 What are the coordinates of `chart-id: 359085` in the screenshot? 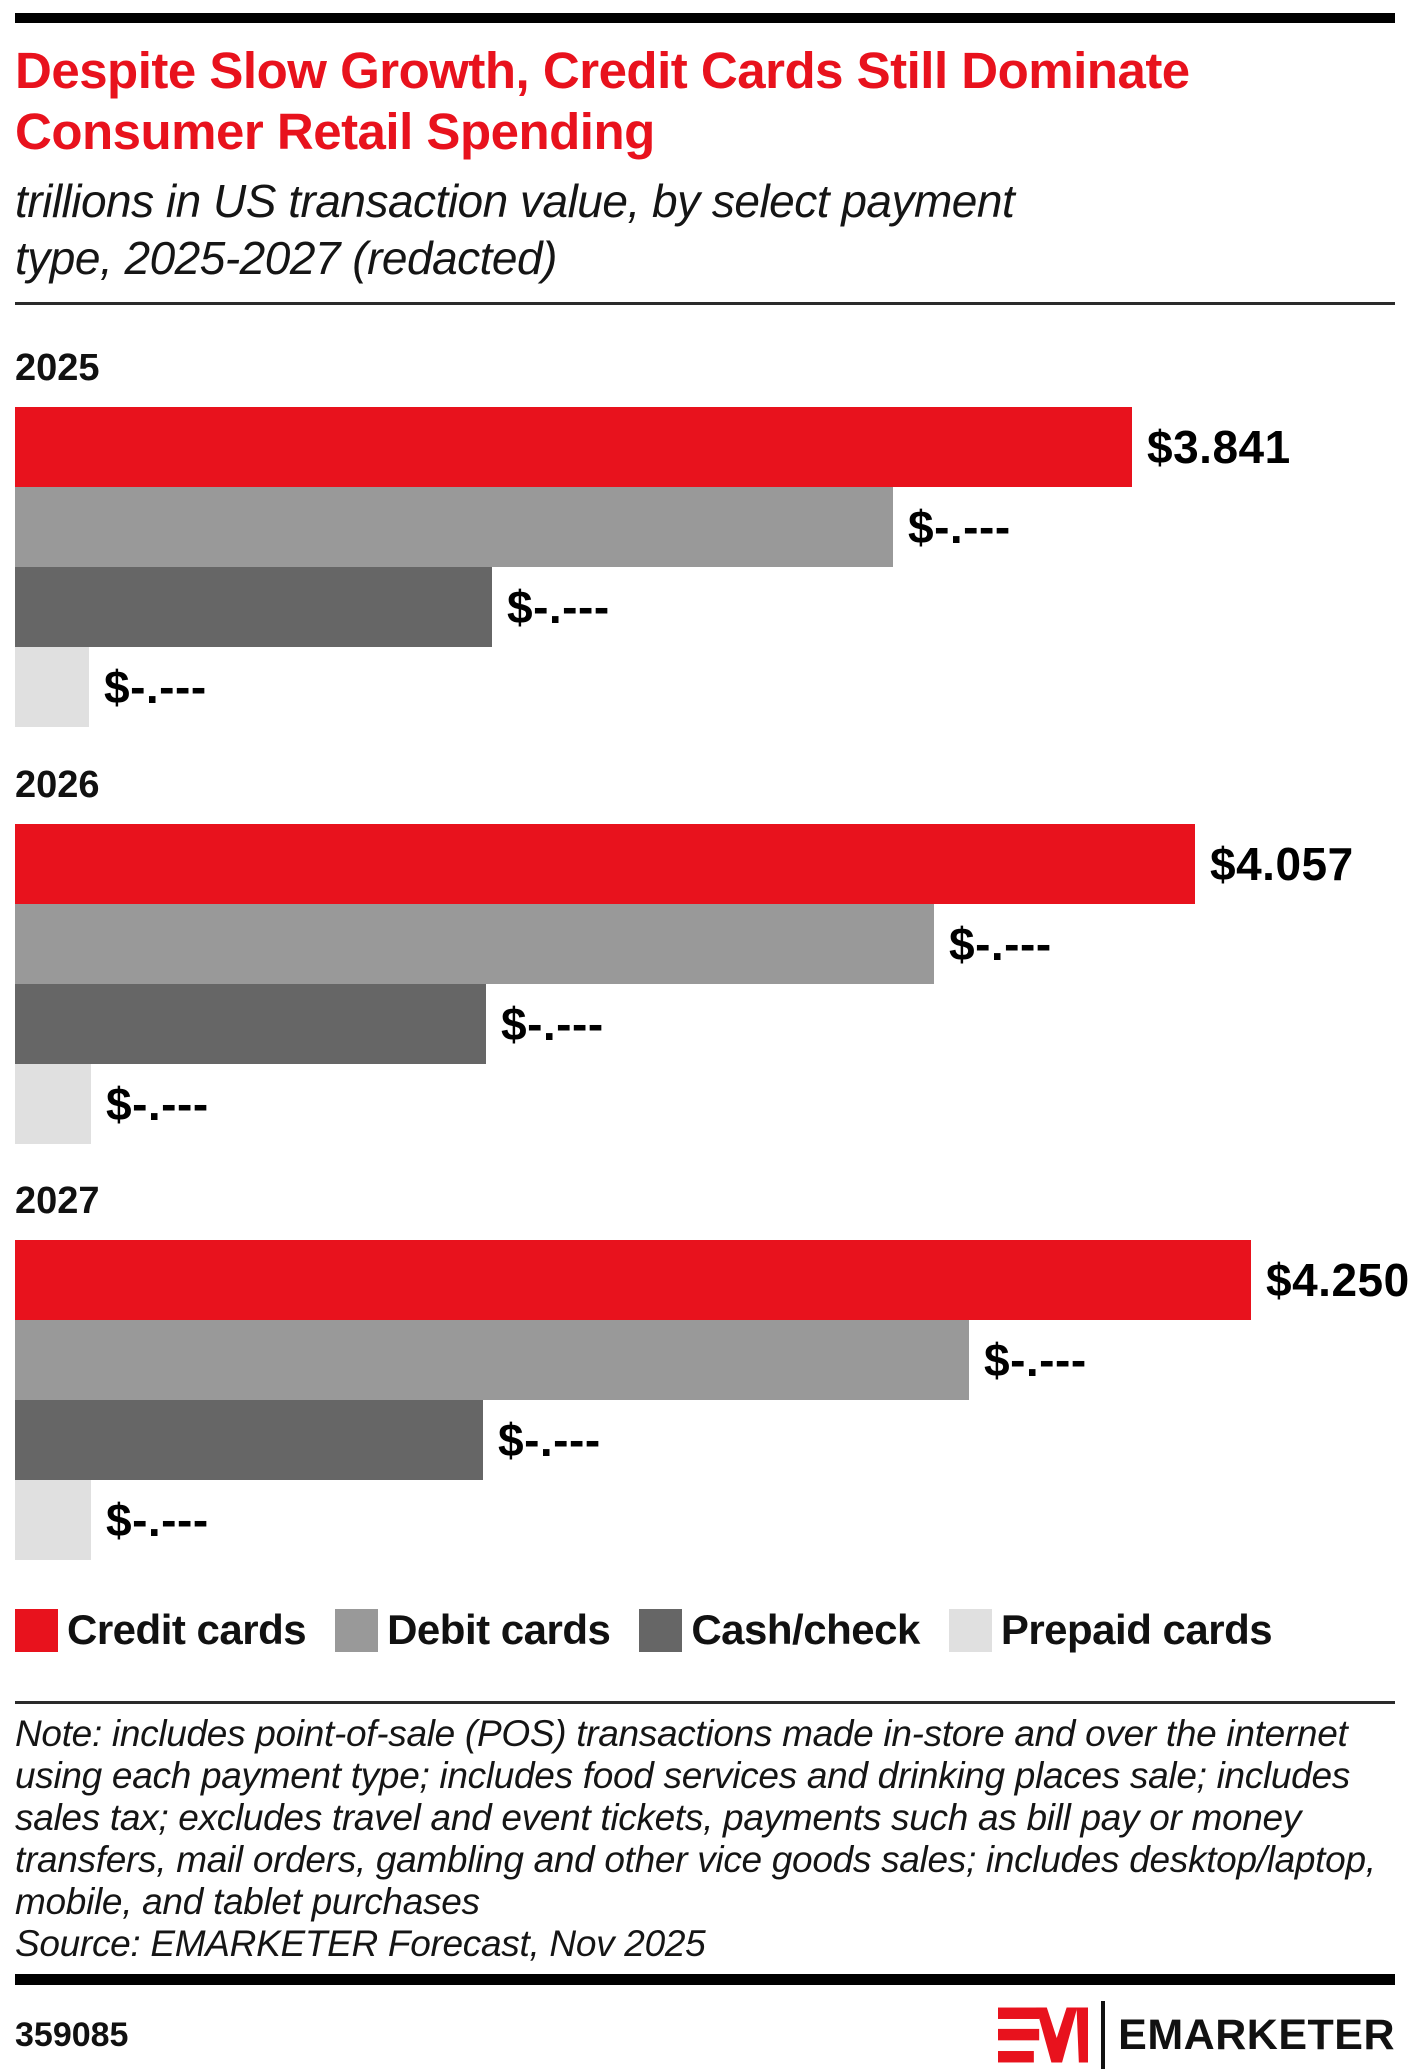 It's located at (72, 2034).